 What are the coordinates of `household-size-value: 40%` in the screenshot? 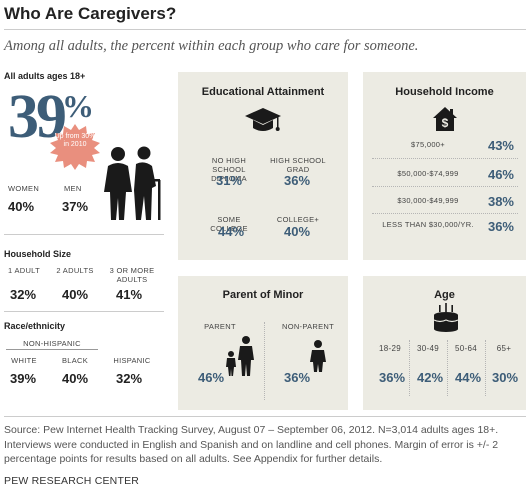 It's located at (75, 294).